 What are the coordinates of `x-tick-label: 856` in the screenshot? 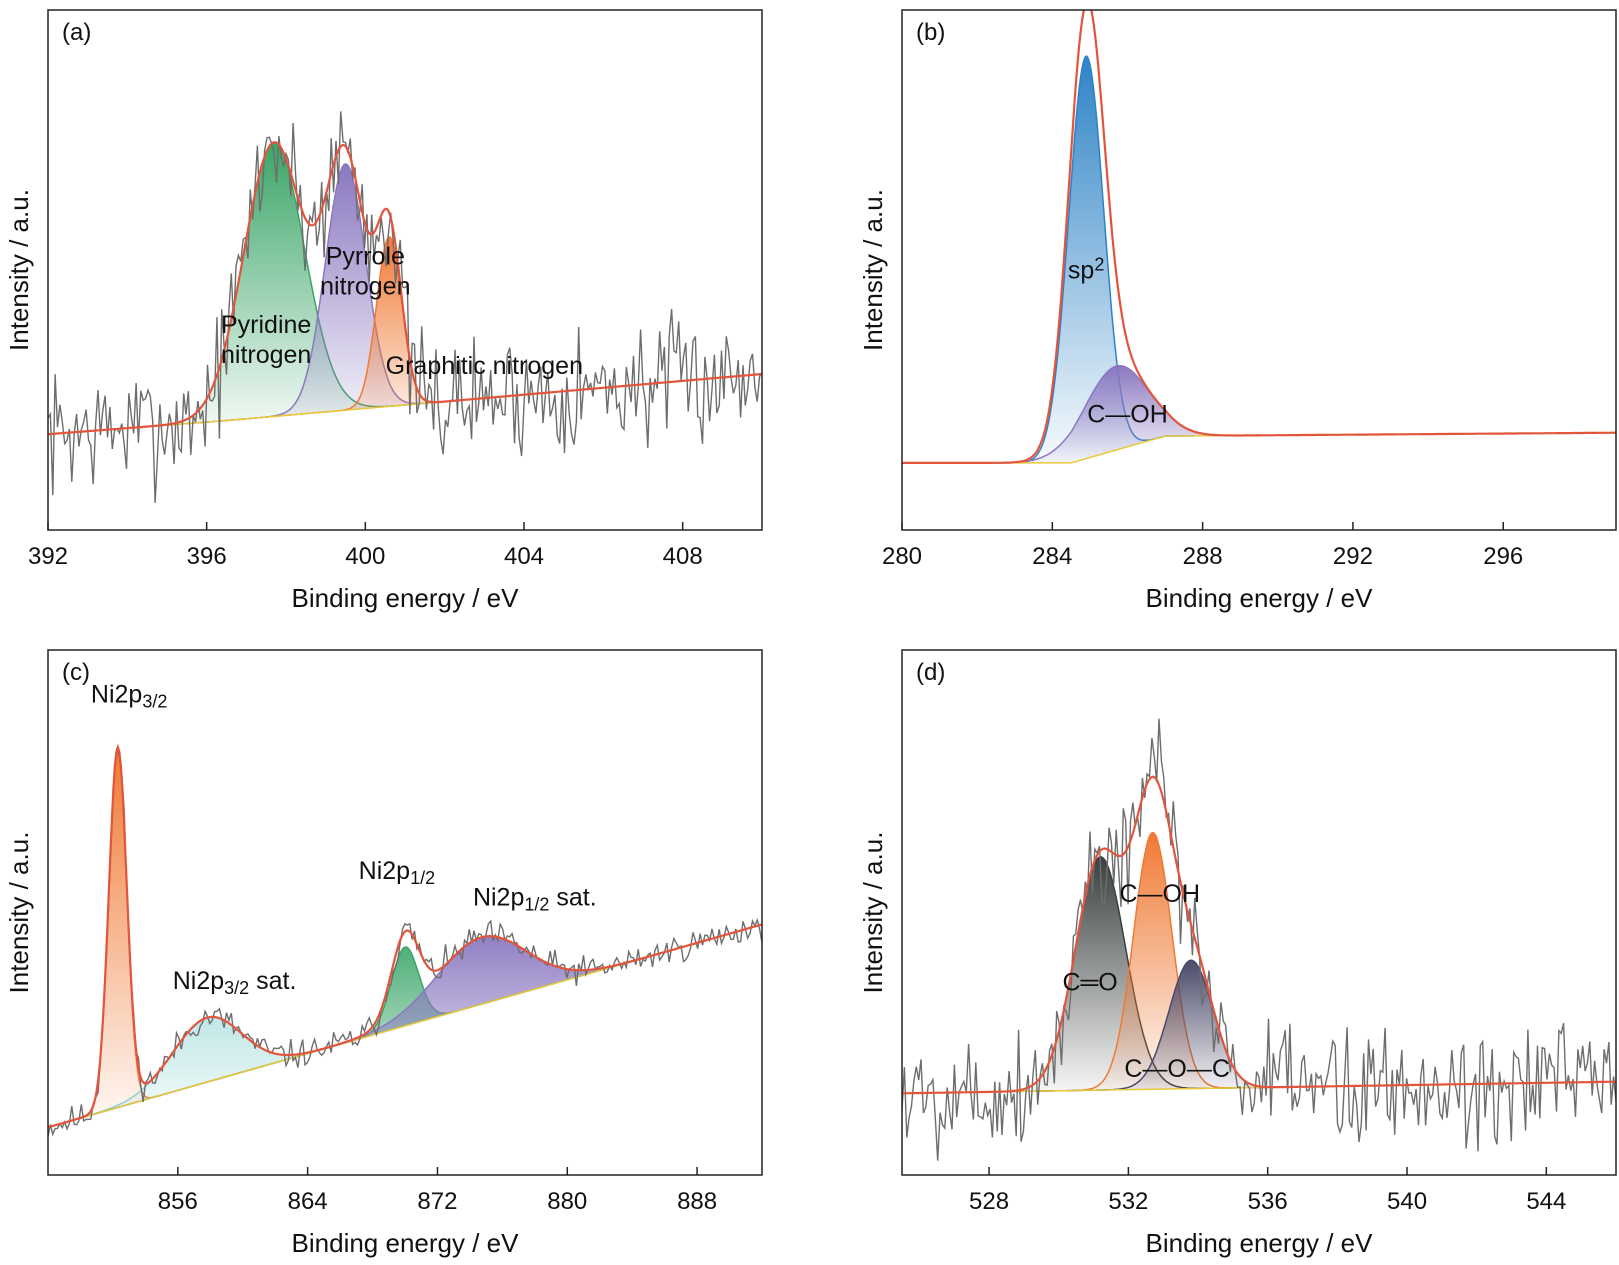 It's located at (178, 1201).